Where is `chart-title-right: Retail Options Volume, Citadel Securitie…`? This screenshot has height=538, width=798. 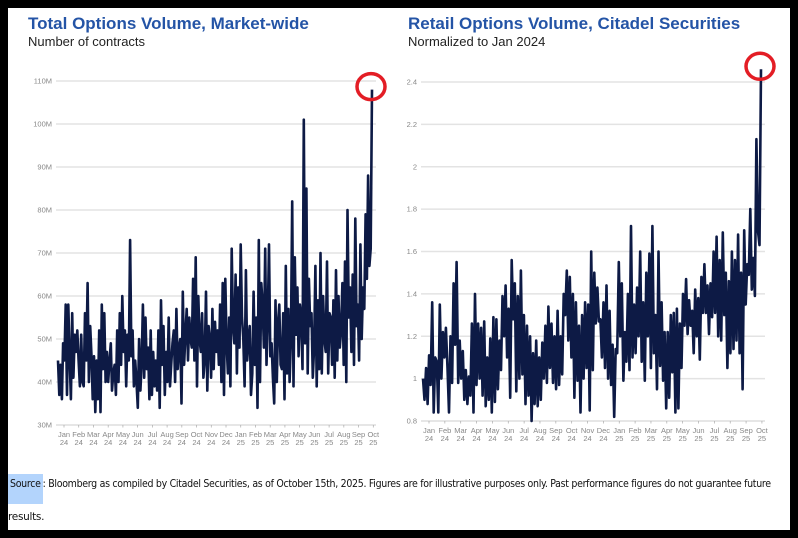 chart-title-right: Retail Options Volume, Citadel Securitie… is located at coordinates (574, 23).